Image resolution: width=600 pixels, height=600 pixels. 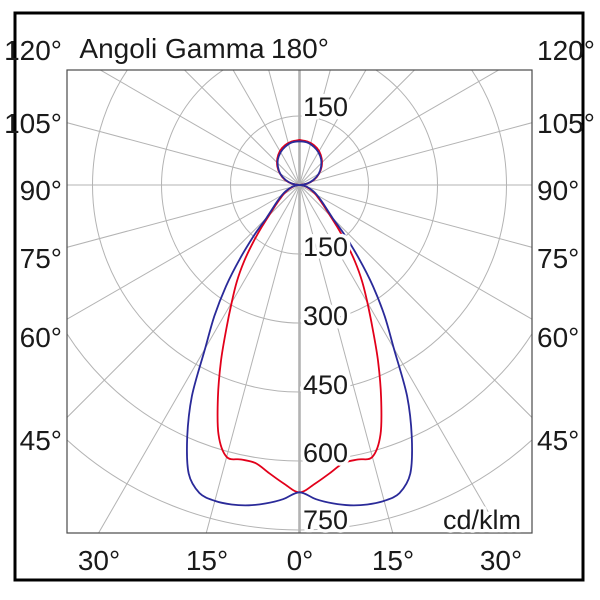 What do you see at coordinates (41, 190) in the screenshot?
I see `left-angle-label: 90°` at bounding box center [41, 190].